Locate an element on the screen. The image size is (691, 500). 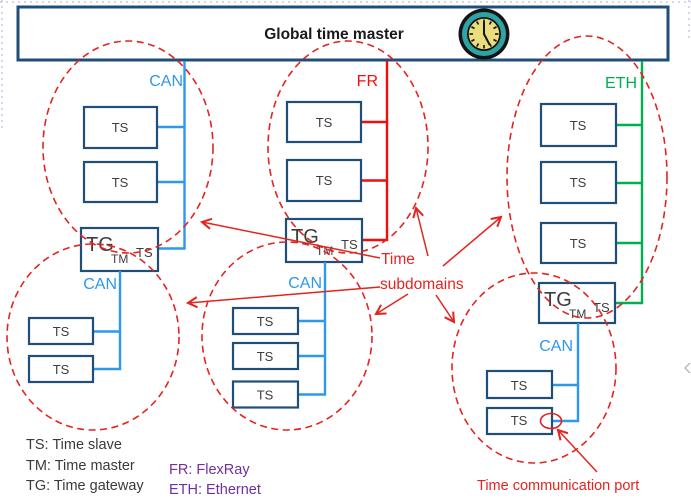
eth-ts3-label: TS is located at coordinates (578, 243).